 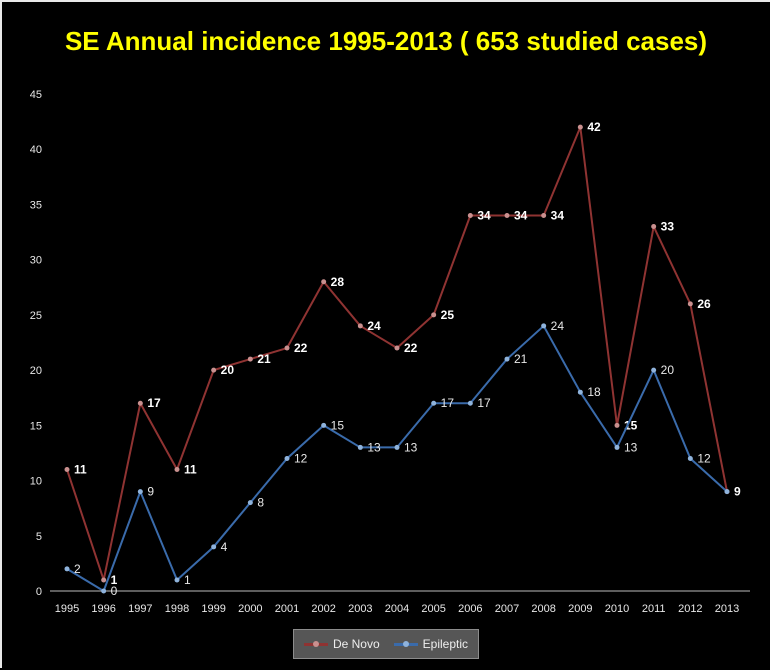 I want to click on legend-item-denovo: De Novo, so click(x=341, y=644).